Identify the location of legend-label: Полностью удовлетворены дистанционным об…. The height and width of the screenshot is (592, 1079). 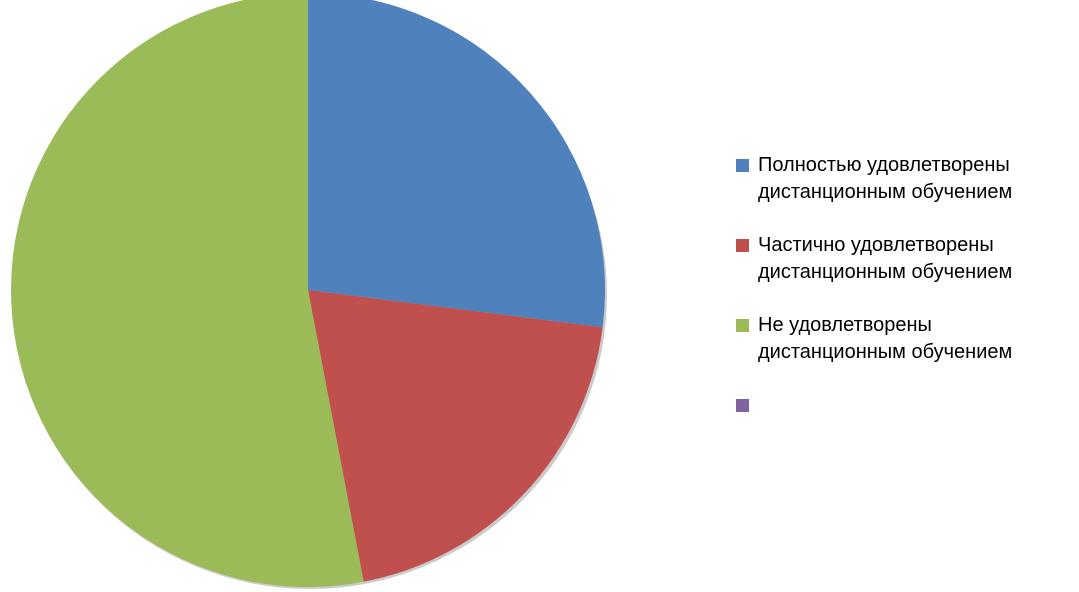
(885, 178).